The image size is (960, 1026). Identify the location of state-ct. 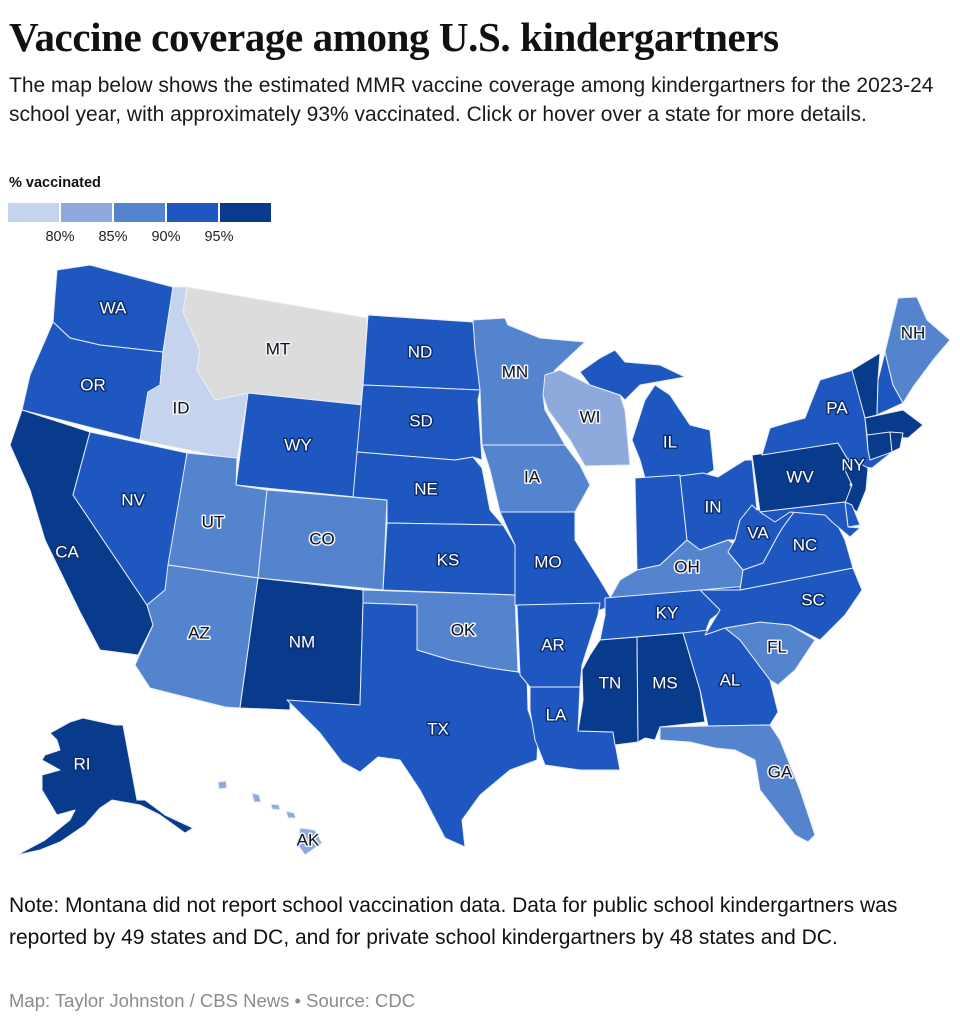
(879, 446).